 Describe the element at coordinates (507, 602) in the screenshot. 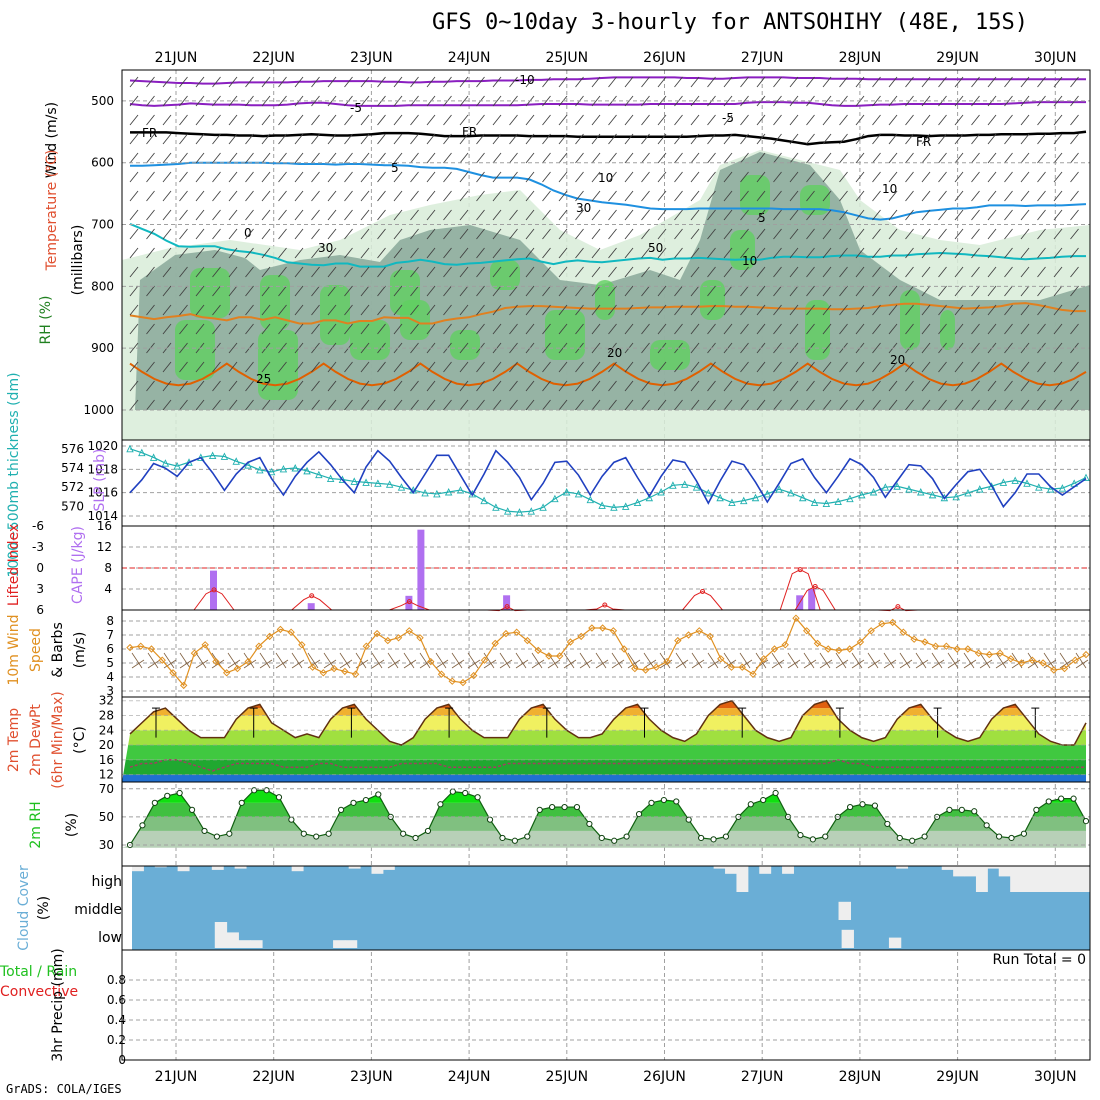

I see `cape-bar` at that location.